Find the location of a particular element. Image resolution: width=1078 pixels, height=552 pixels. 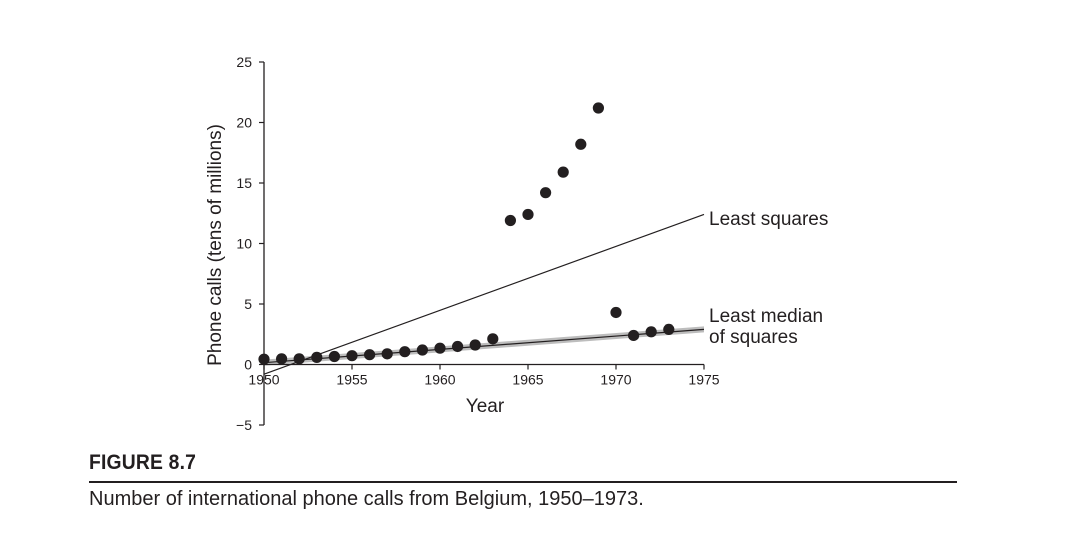

x-axis-title: Year is located at coordinates (485, 406).